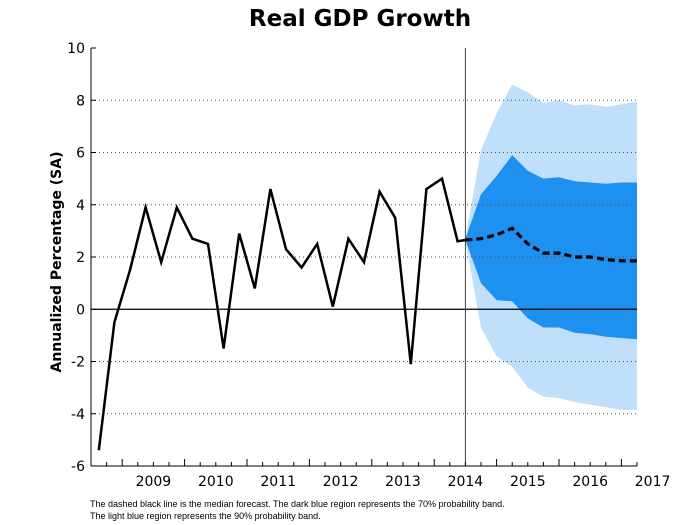 The width and height of the screenshot is (700, 525). What do you see at coordinates (403, 482) in the screenshot?
I see `x-tick-label: 2013` at bounding box center [403, 482].